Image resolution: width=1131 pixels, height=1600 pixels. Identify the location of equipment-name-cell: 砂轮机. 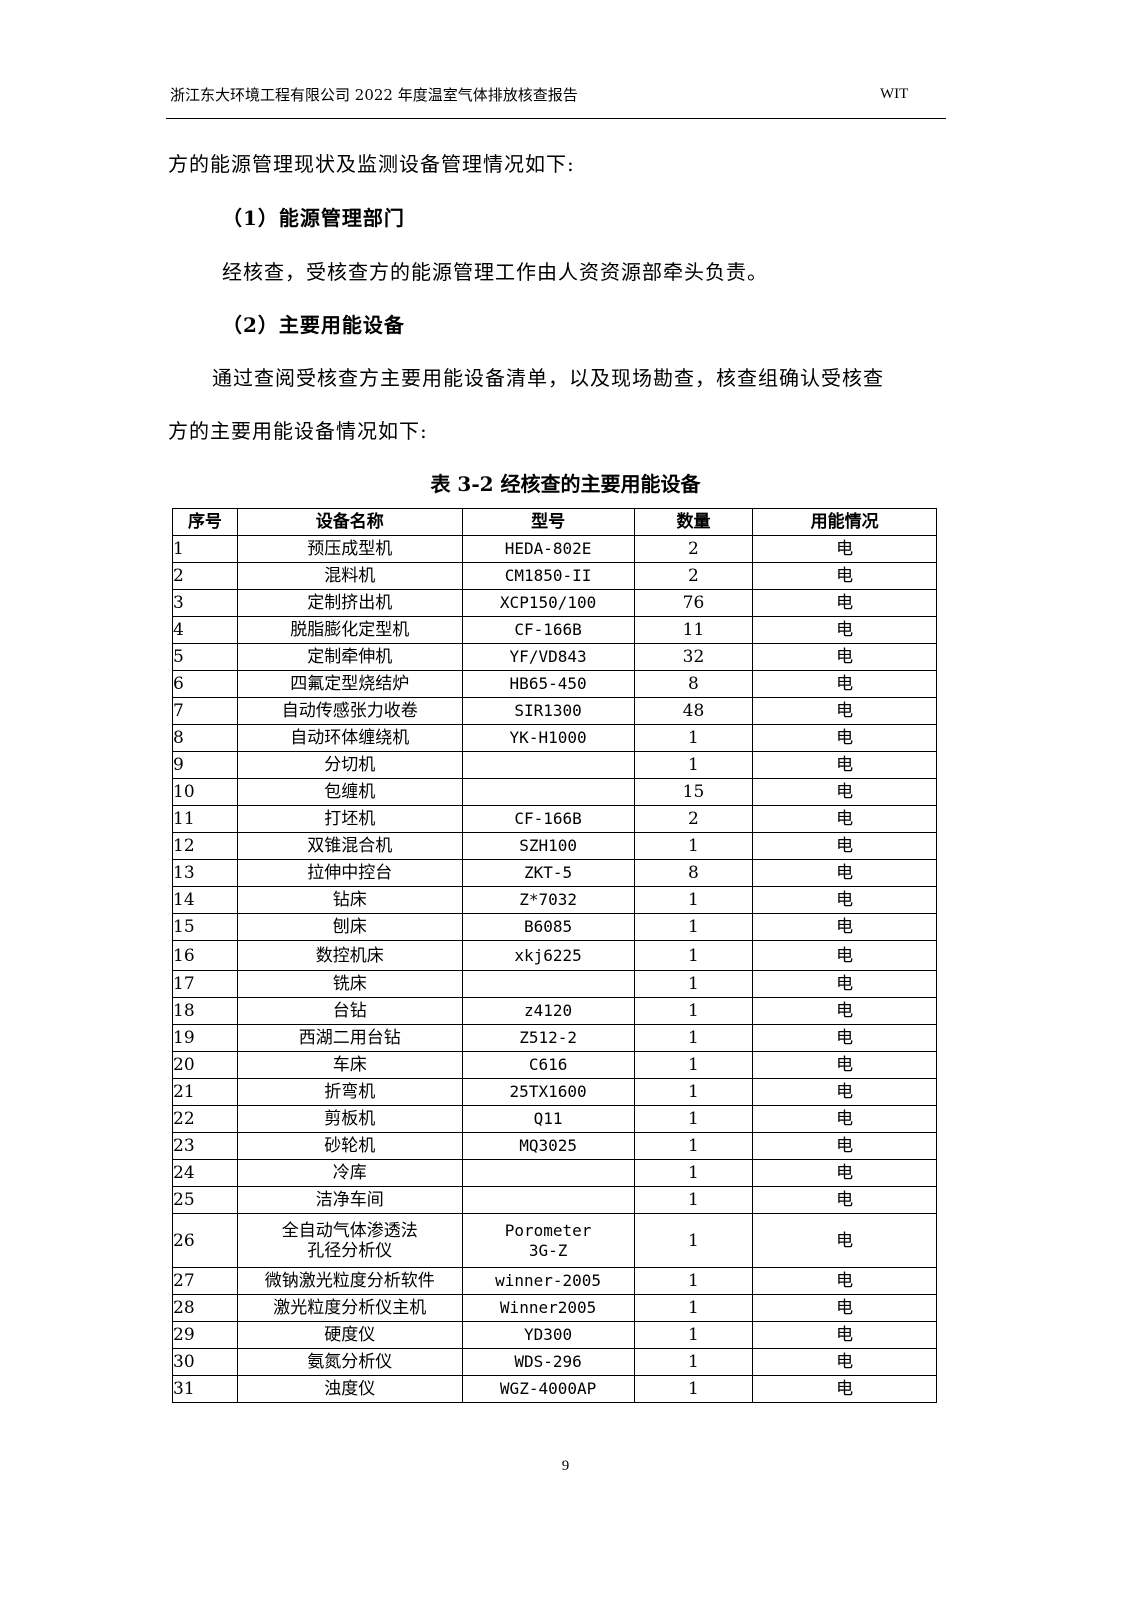
(349, 1146).